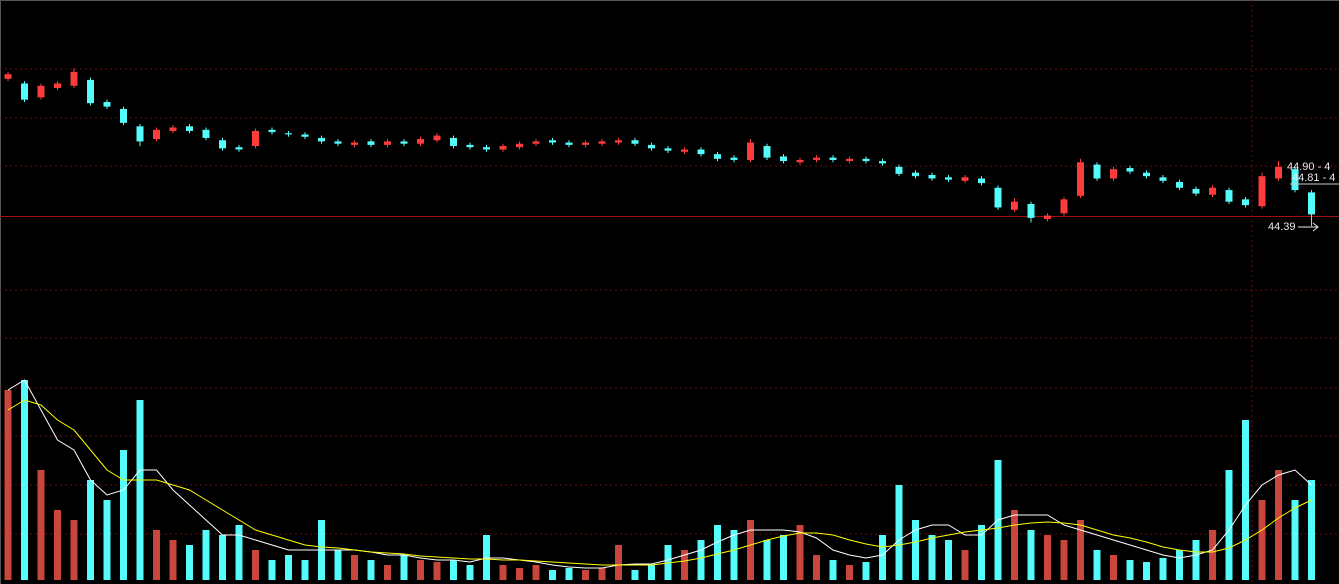 The image size is (1339, 584). What do you see at coordinates (1313, 178) in the screenshot?
I see `price-label: 44.81 - 4` at bounding box center [1313, 178].